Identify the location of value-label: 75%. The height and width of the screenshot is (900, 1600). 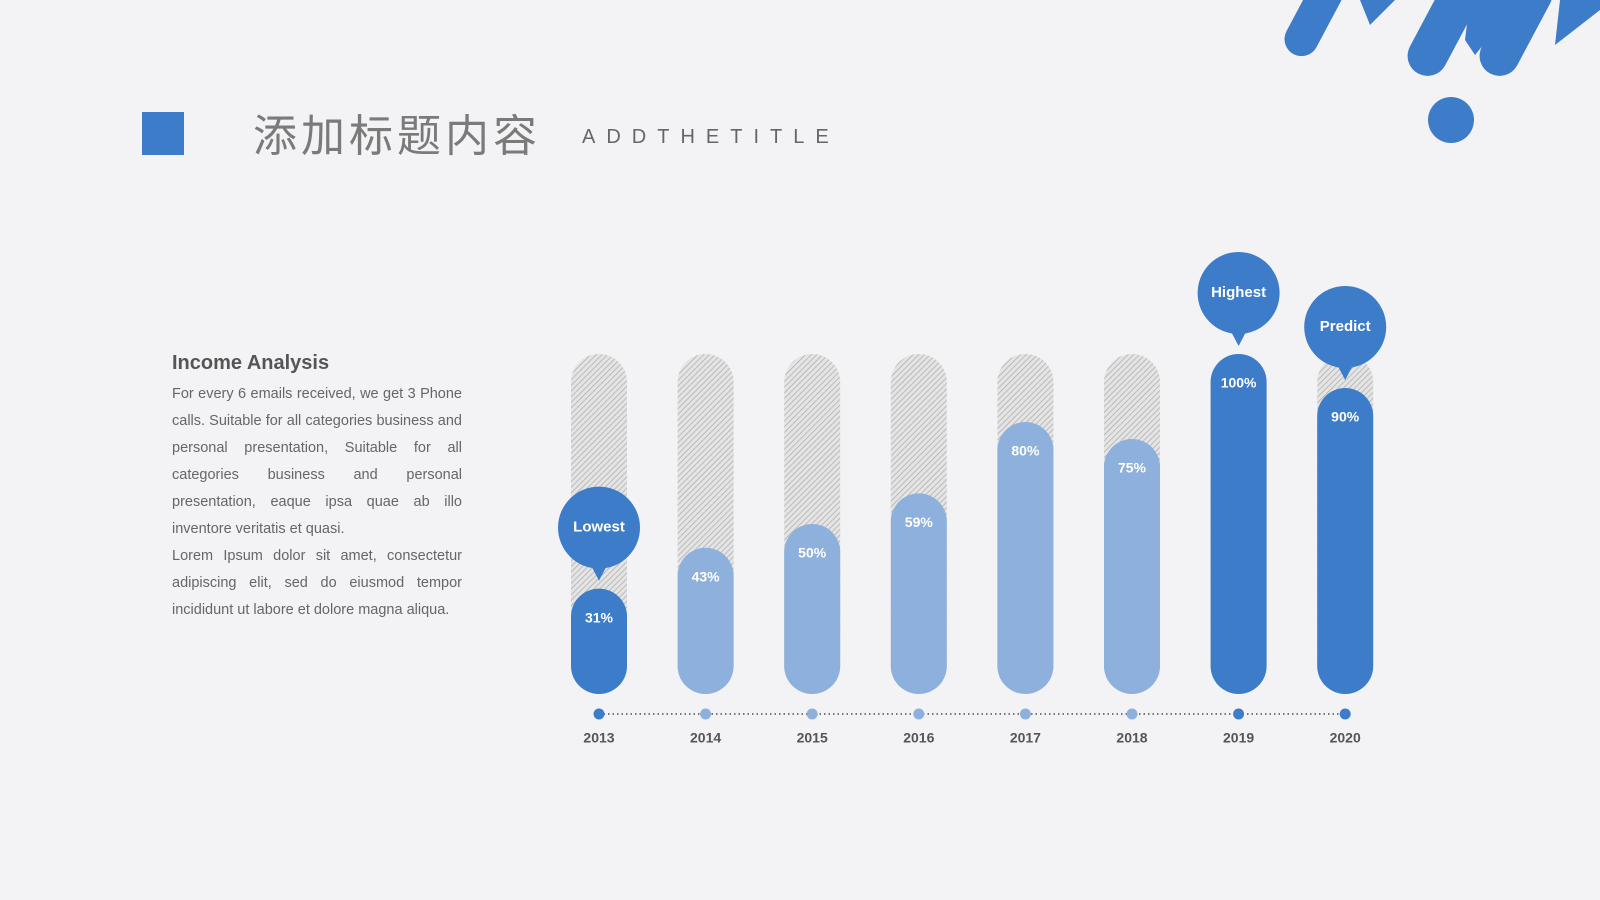
(1132, 468).